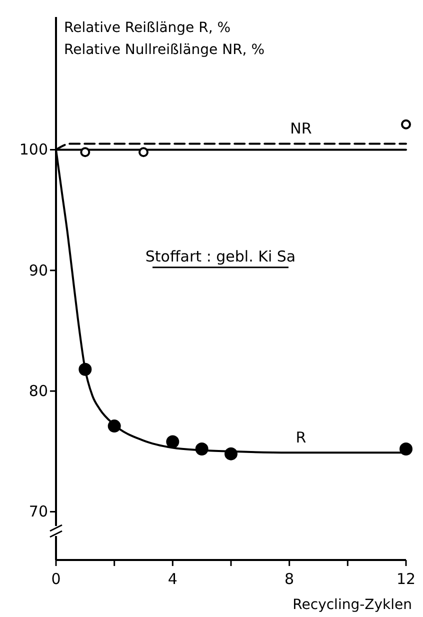 Image resolution: width=423 pixels, height=617 pixels. Describe the element at coordinates (38, 270) in the screenshot. I see `y-tick-label: 90` at that location.